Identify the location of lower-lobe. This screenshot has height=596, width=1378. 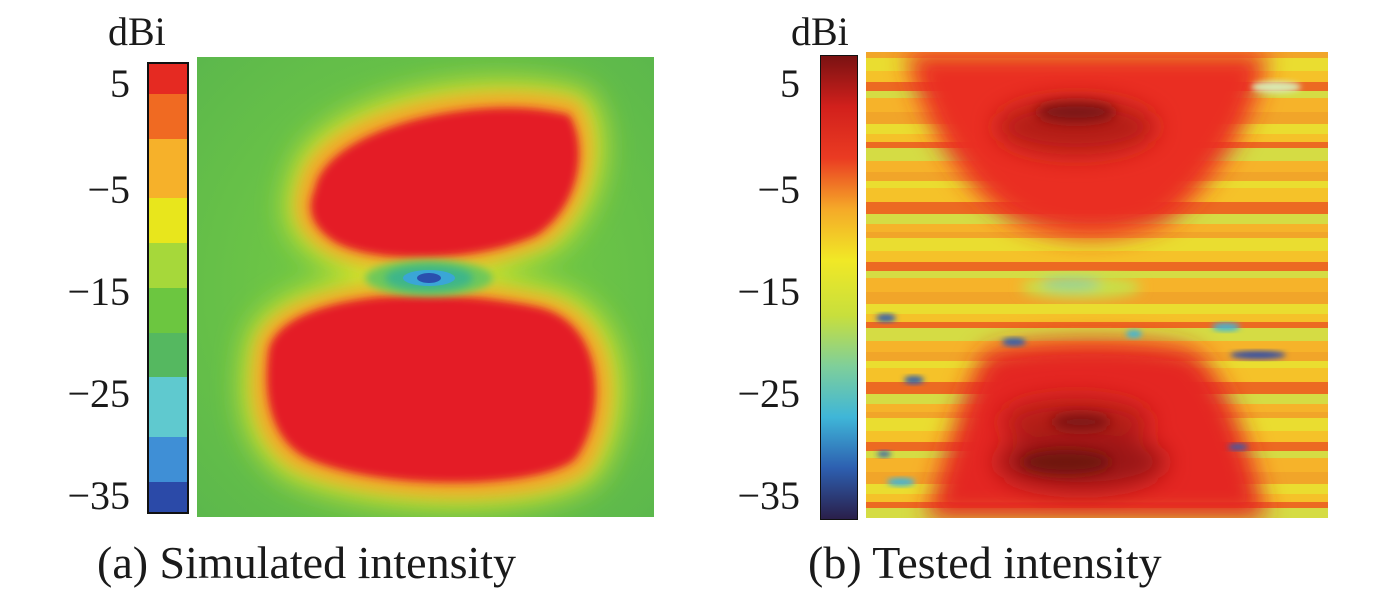
(431, 389).